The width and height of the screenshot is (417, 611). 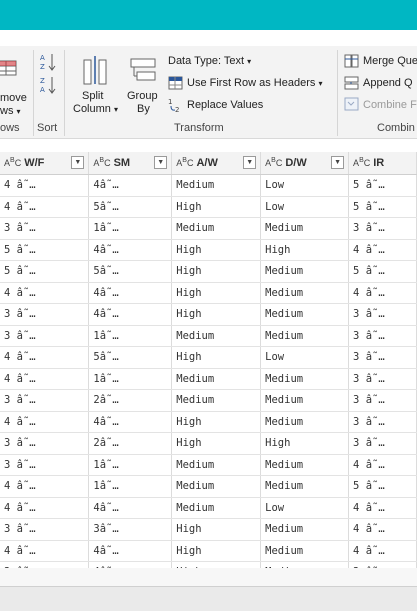 What do you see at coordinates (210, 61) in the screenshot?
I see `data-type-dropdown: Data Type: Text ▾` at bounding box center [210, 61].